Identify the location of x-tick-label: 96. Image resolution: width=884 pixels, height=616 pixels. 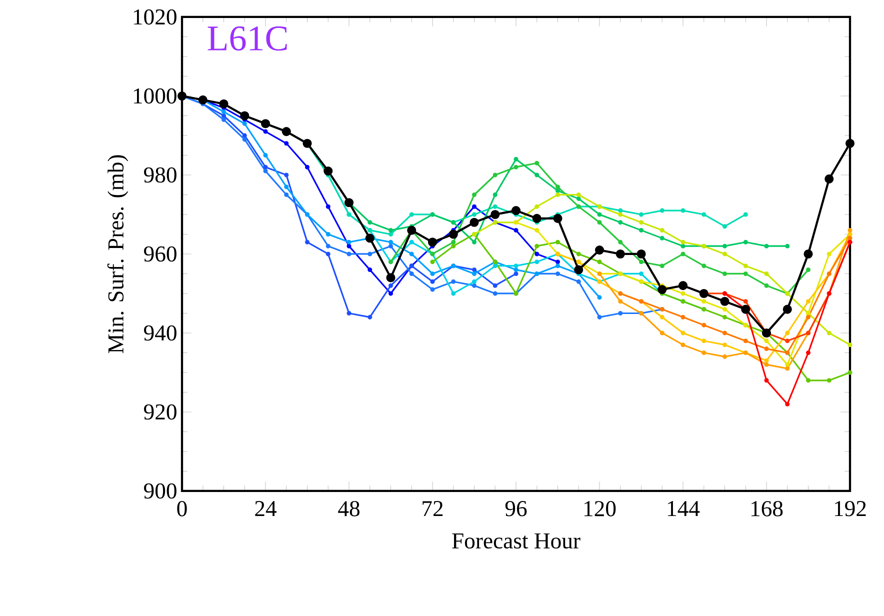
(516, 508).